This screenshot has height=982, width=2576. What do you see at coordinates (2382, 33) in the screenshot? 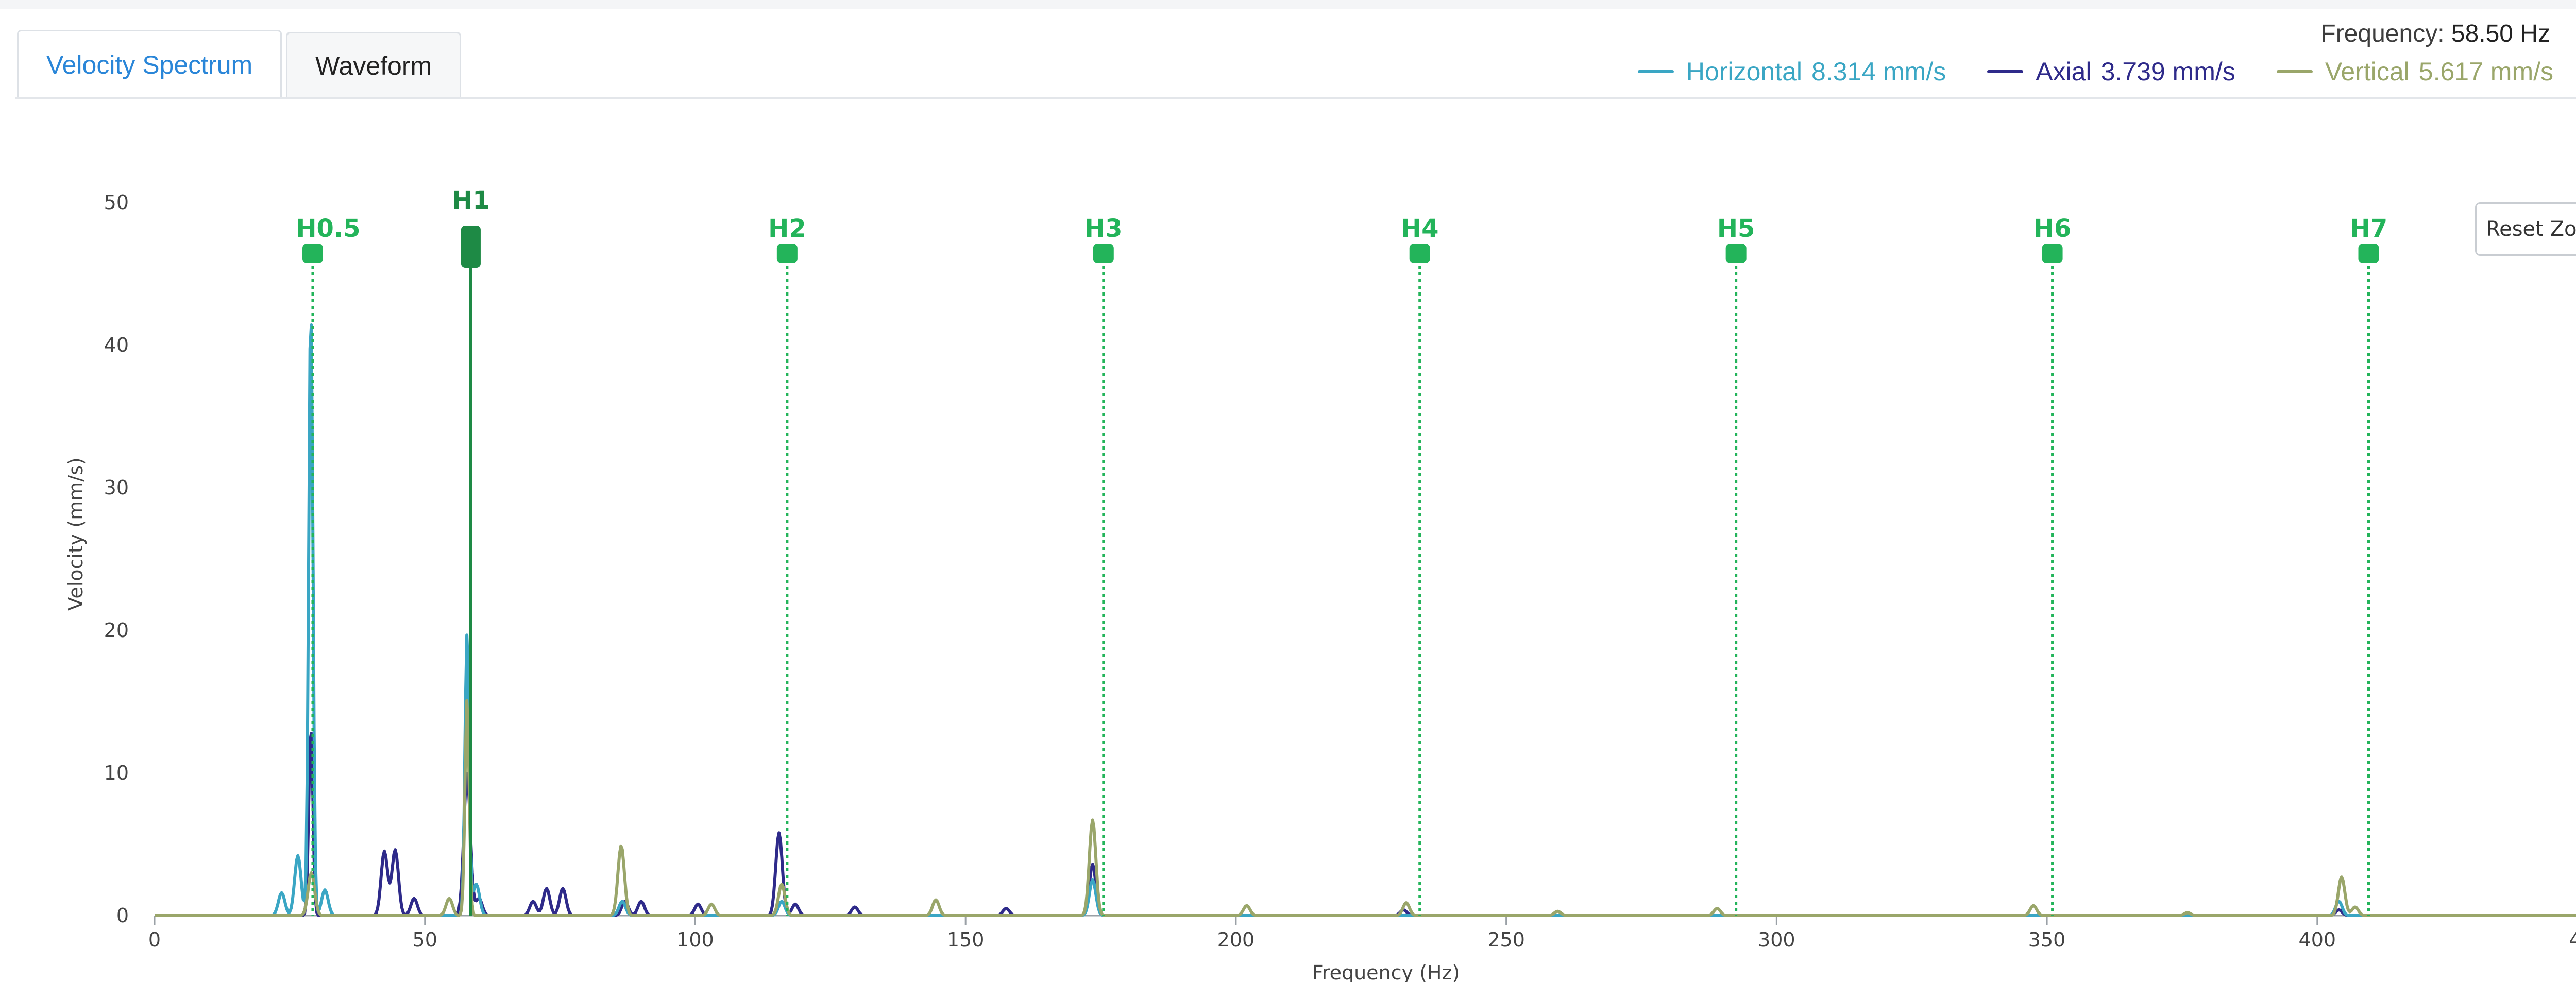
I see `frequency-label: Frequency:` at bounding box center [2382, 33].